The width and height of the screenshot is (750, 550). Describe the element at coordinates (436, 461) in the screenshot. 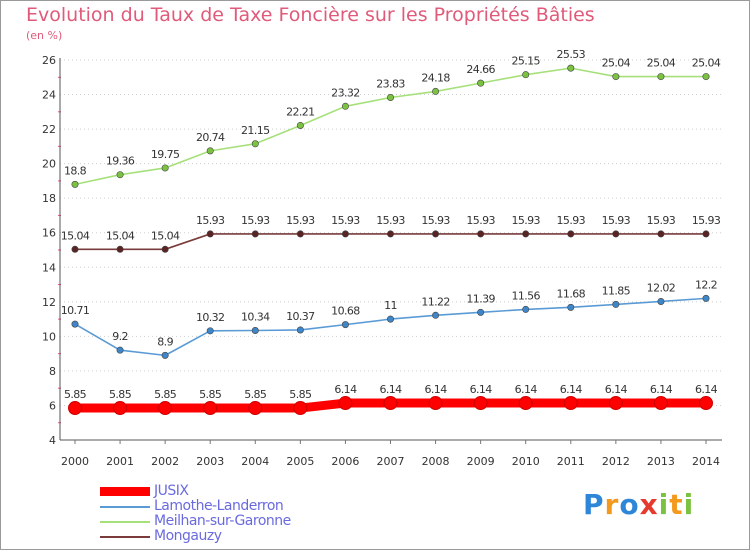

I see `x-tick-label: 2008` at that location.